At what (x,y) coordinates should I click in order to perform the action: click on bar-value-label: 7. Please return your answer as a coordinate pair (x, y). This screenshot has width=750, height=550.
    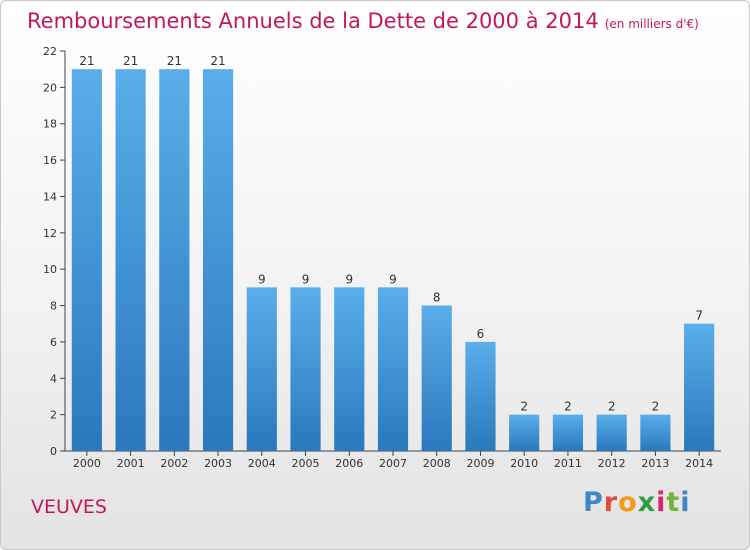
    Looking at the image, I should click on (699, 316).